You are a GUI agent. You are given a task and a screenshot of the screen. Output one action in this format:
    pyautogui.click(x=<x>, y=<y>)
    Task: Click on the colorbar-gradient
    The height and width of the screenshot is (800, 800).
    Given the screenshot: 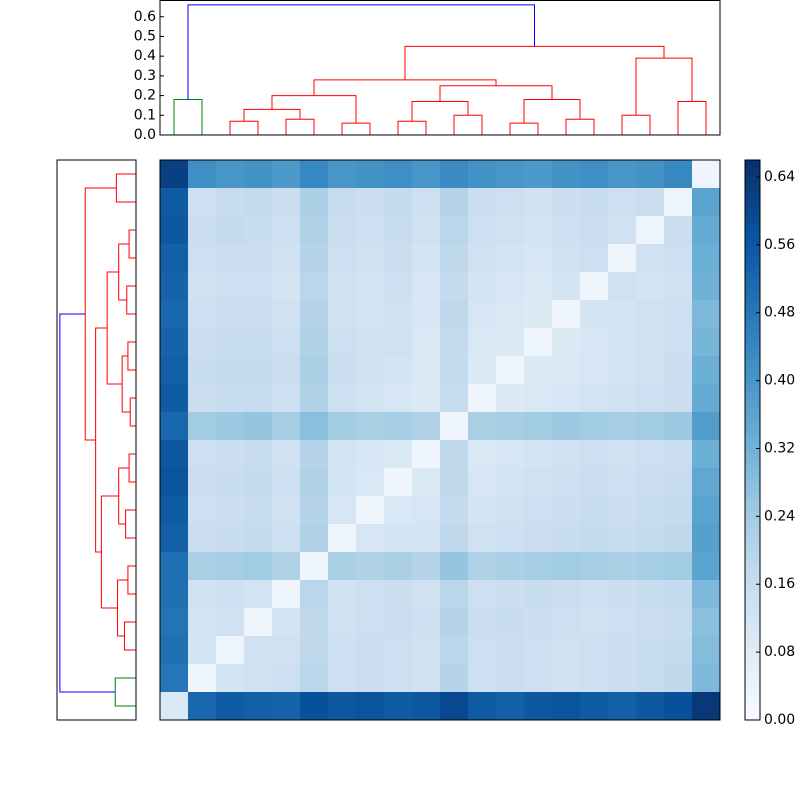 What is the action you would take?
    pyautogui.click(x=752, y=440)
    